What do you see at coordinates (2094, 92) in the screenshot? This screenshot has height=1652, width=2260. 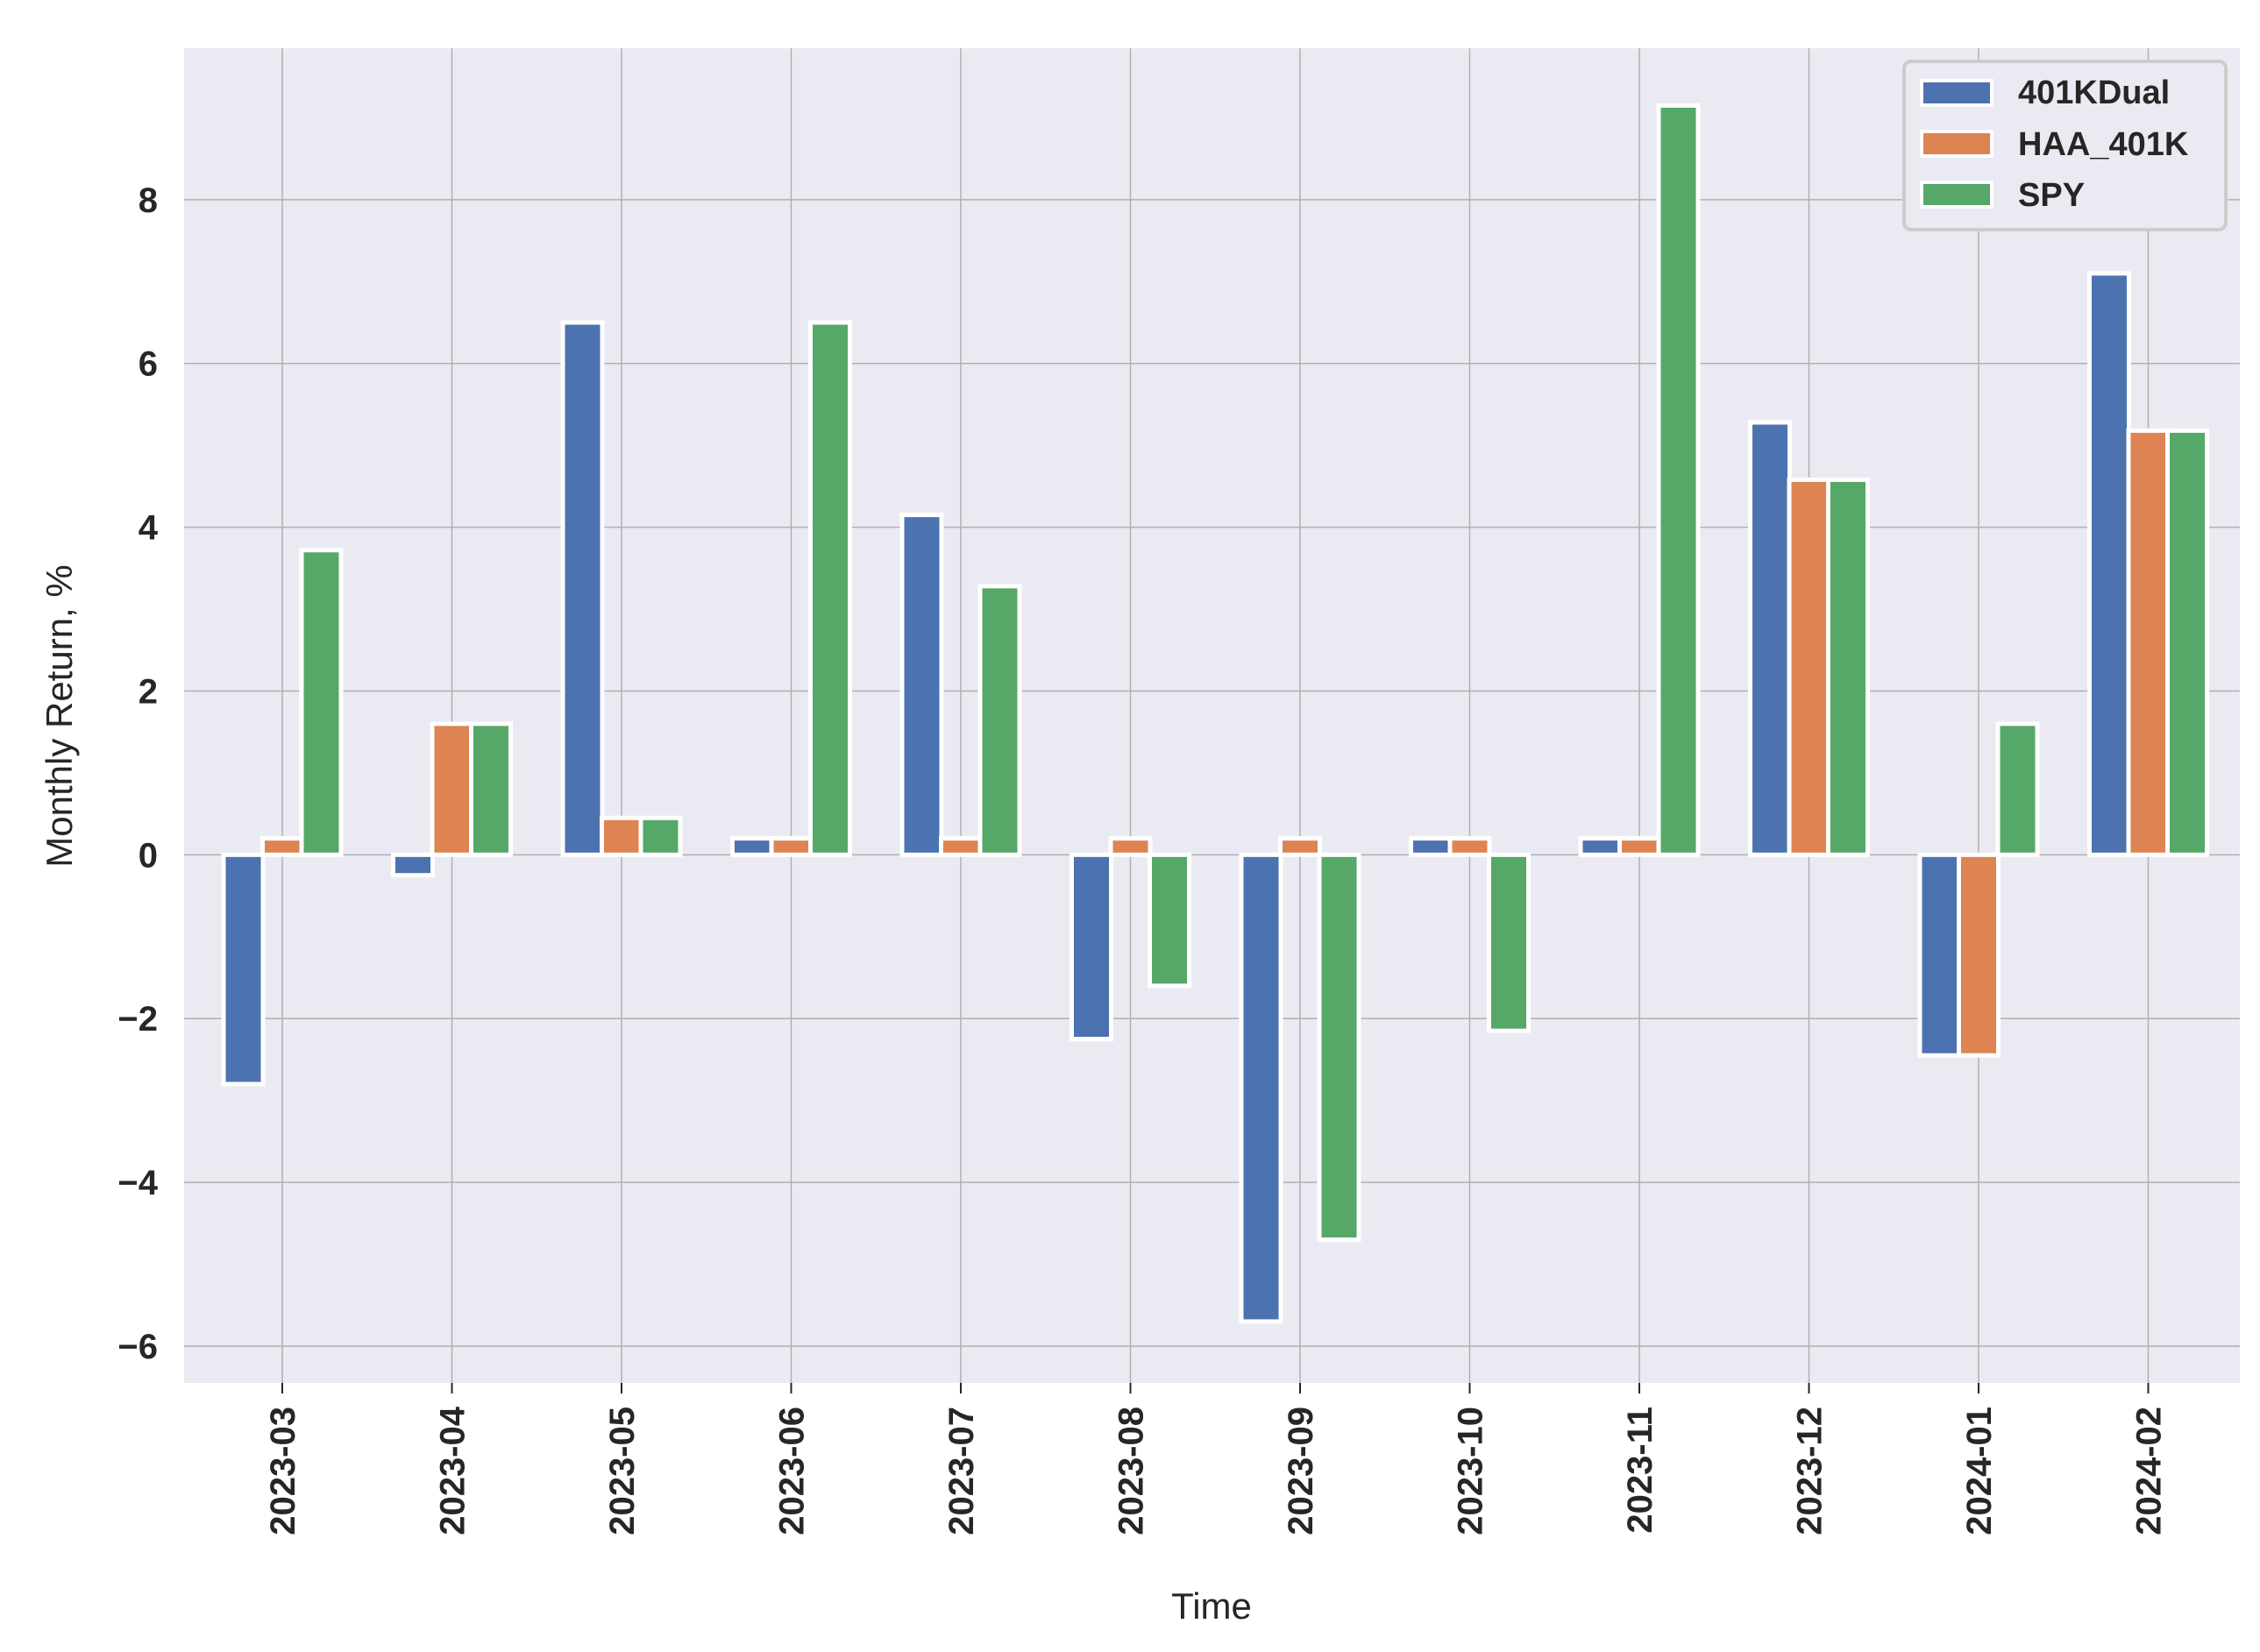 I see `legend-label-401kdual: 401KDual` at bounding box center [2094, 92].